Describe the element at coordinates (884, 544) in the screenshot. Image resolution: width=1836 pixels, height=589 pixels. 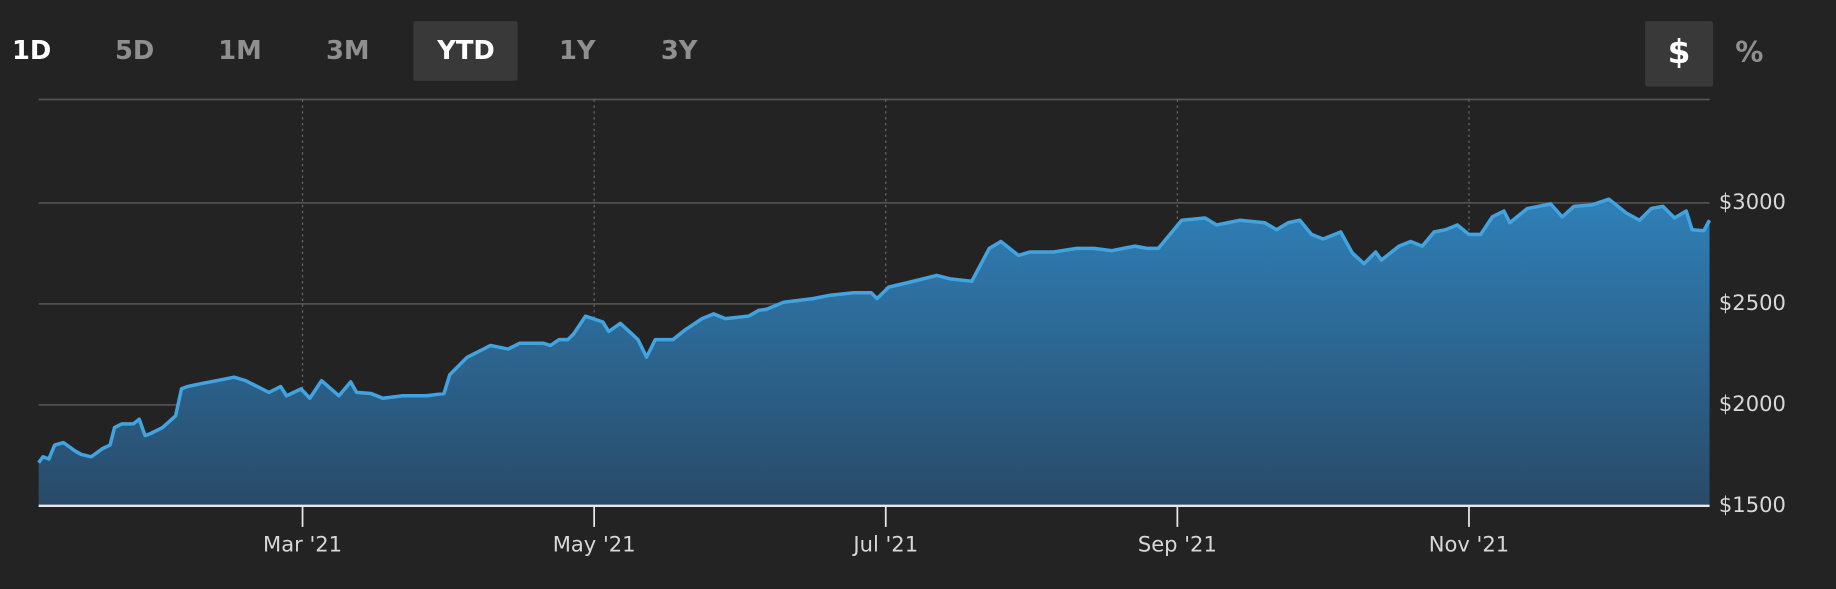
I see `x-tick-label: Jul '21` at that location.